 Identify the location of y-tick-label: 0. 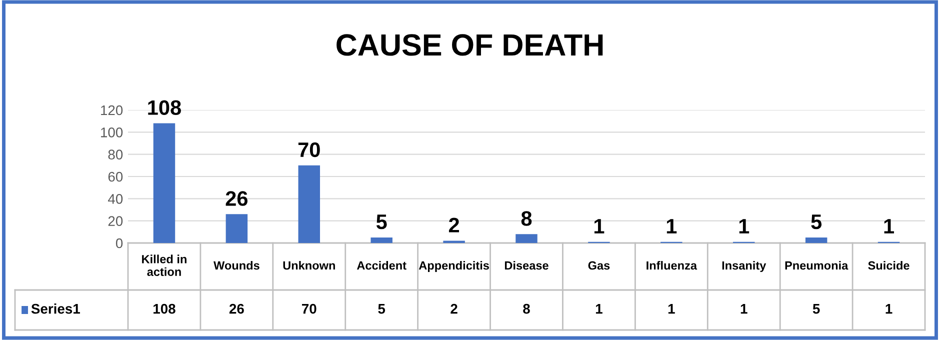
(119, 243).